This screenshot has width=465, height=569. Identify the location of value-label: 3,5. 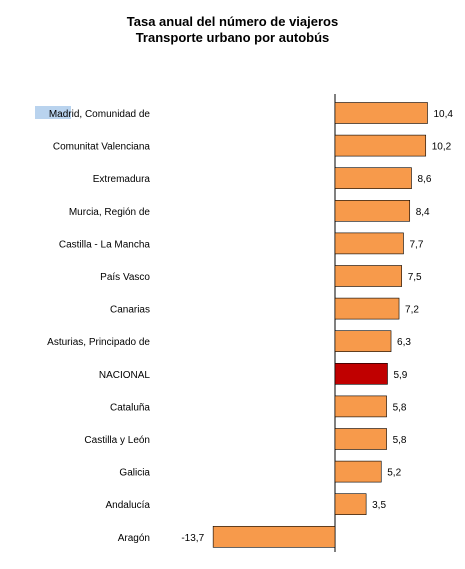
(379, 505).